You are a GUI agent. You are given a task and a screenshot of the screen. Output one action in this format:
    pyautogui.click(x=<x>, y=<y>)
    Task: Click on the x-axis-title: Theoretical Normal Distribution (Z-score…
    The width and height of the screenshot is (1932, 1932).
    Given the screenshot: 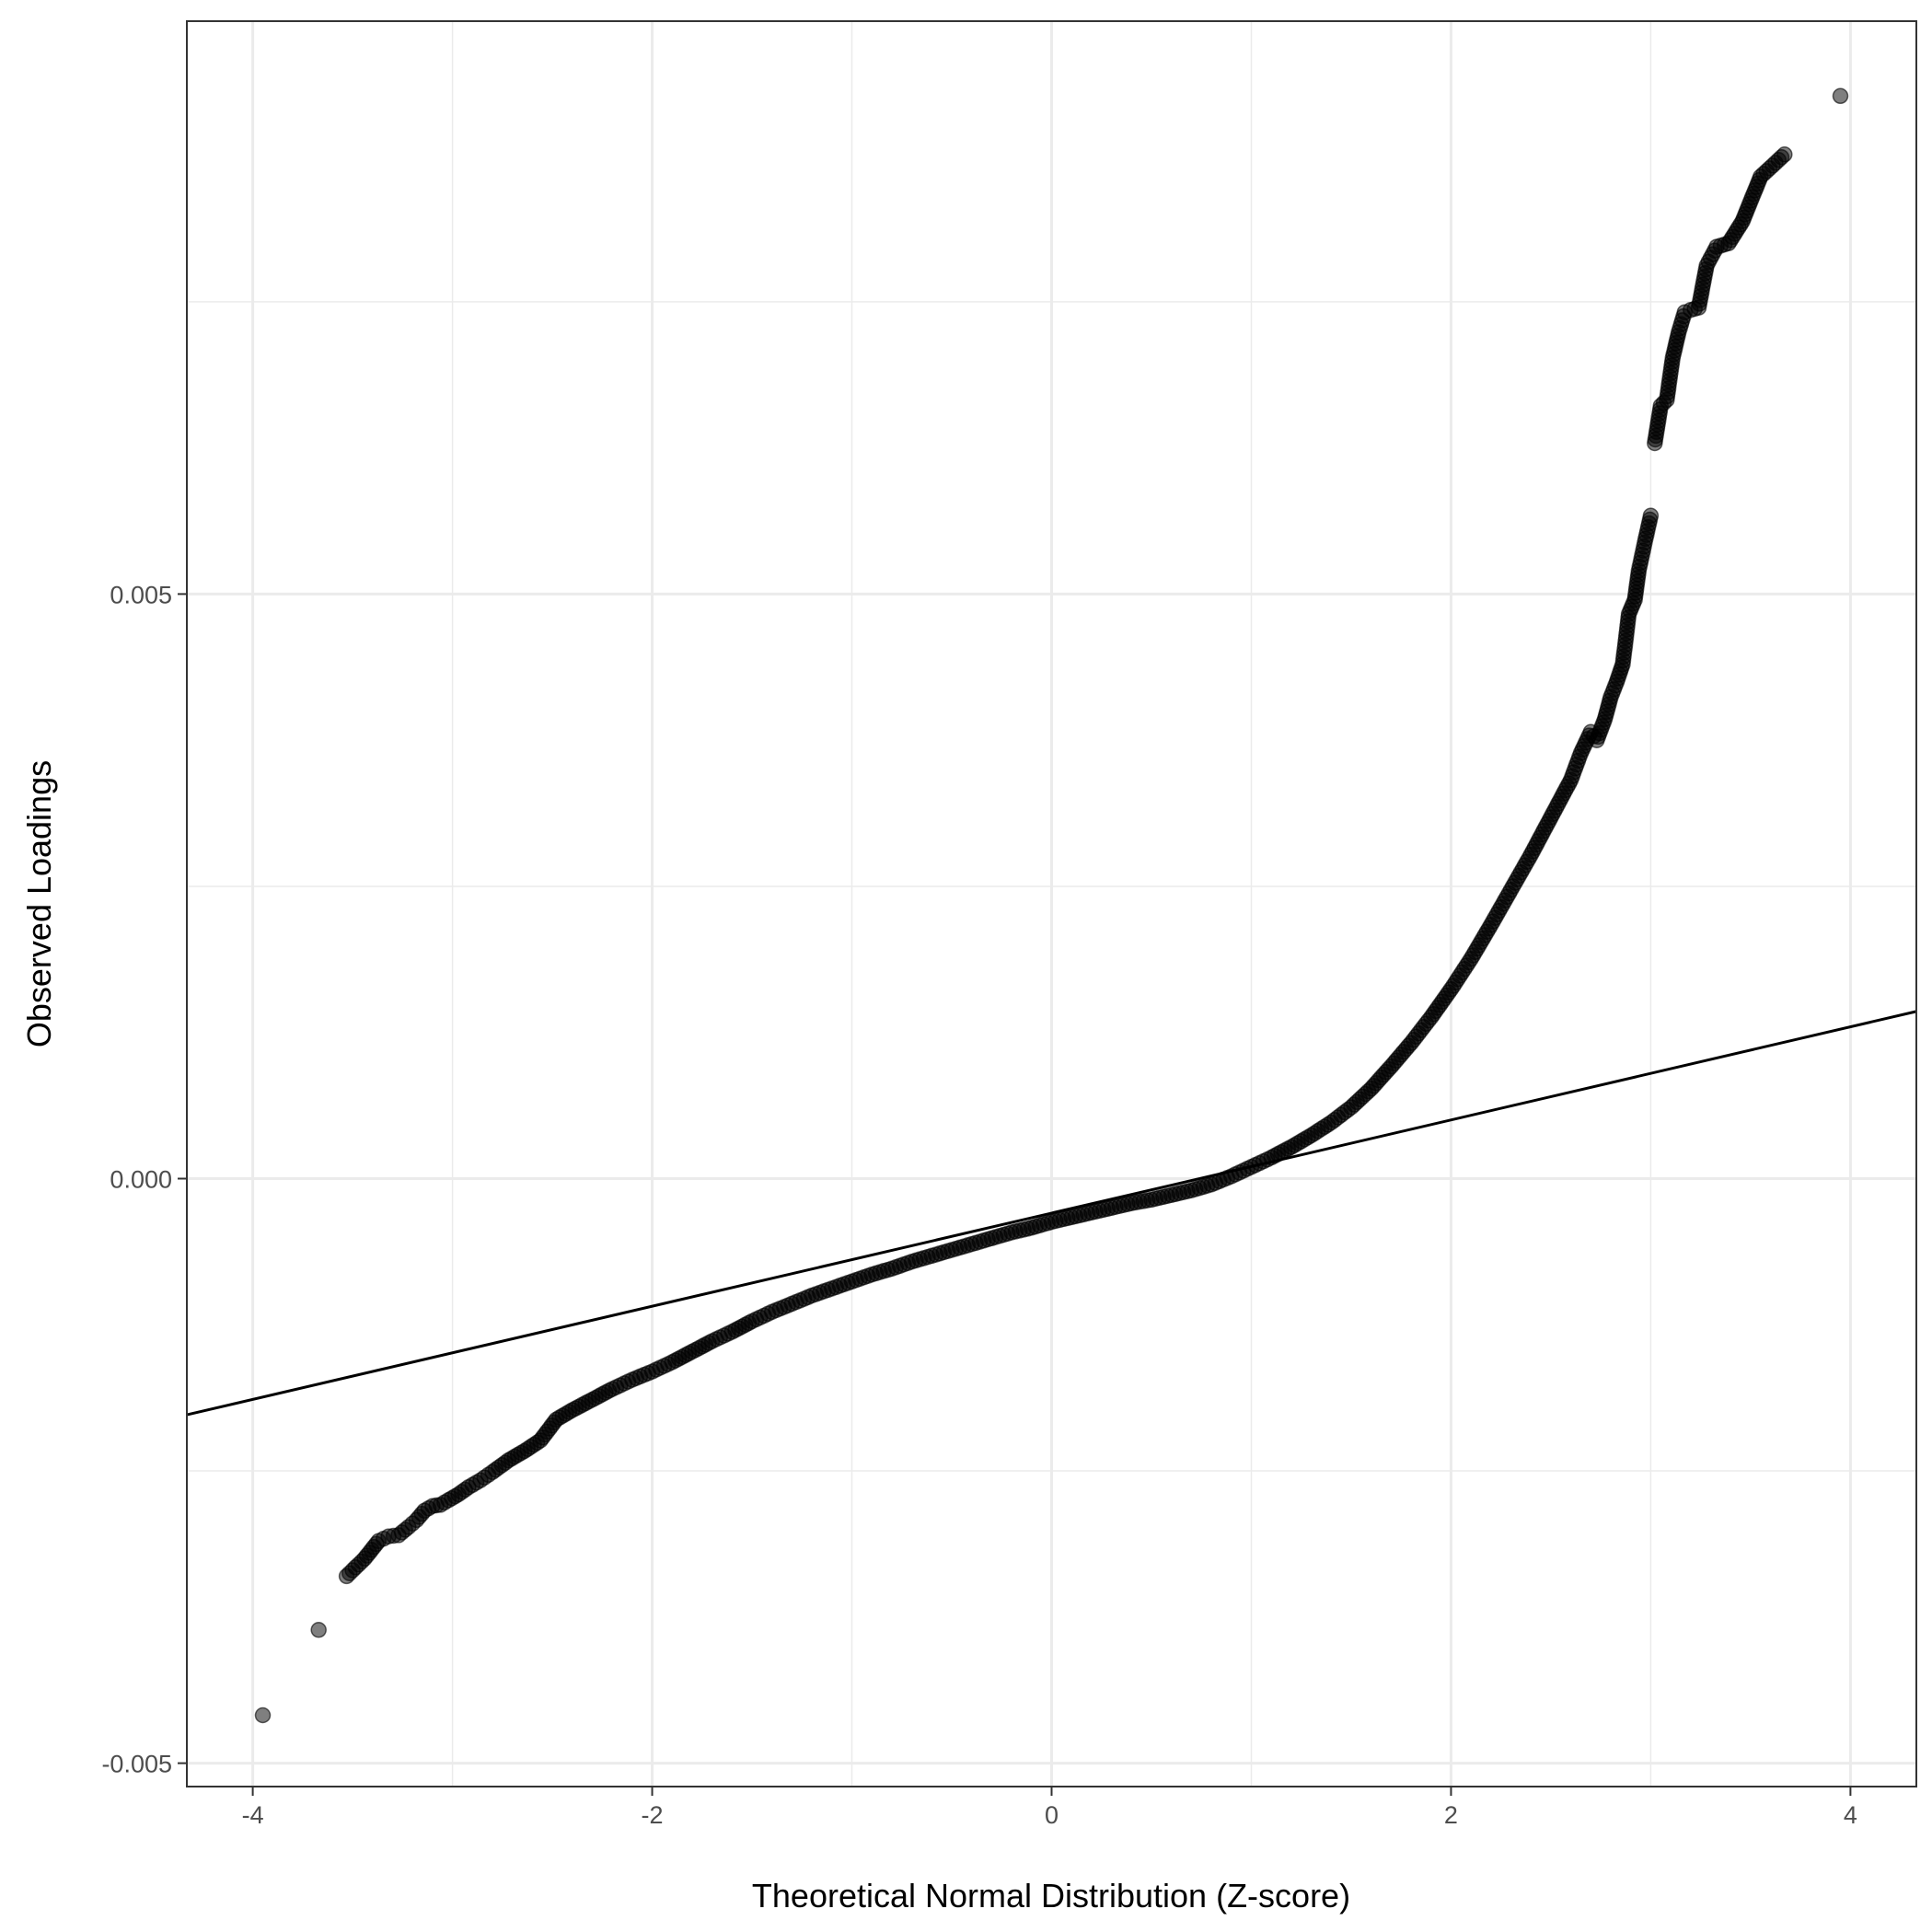 What is the action you would take?
    pyautogui.click(x=1051, y=1896)
    